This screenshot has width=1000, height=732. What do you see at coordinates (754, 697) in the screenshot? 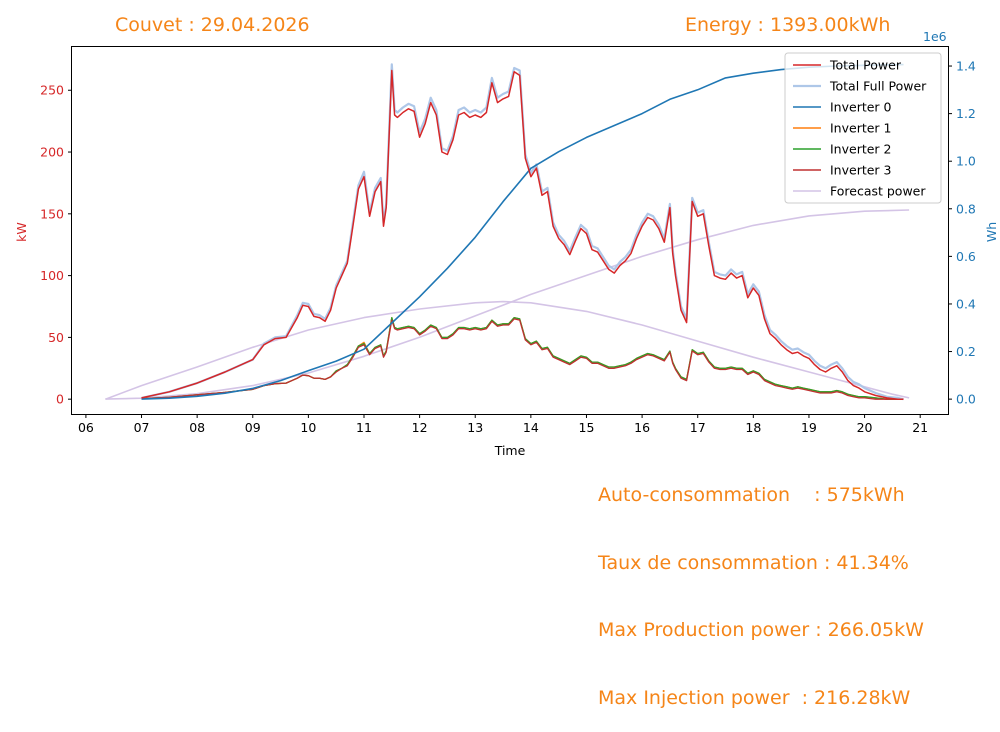
I see `stat-max-injection: Max Injection power : 216.28kW` at bounding box center [754, 697].